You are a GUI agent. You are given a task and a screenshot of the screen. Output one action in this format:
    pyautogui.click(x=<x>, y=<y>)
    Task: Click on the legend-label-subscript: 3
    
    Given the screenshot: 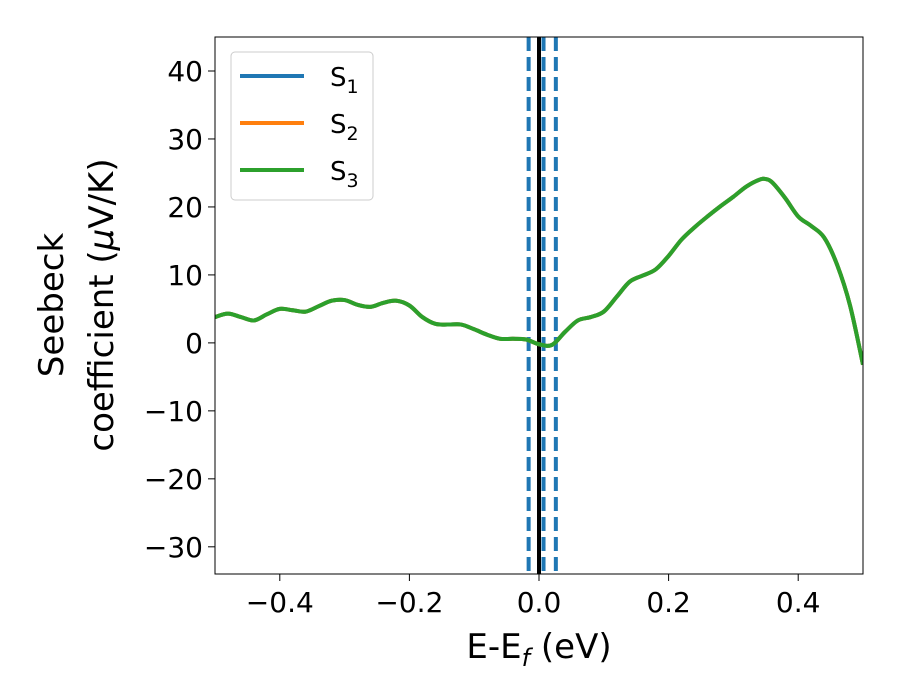 What is the action you would take?
    pyautogui.click(x=353, y=181)
    